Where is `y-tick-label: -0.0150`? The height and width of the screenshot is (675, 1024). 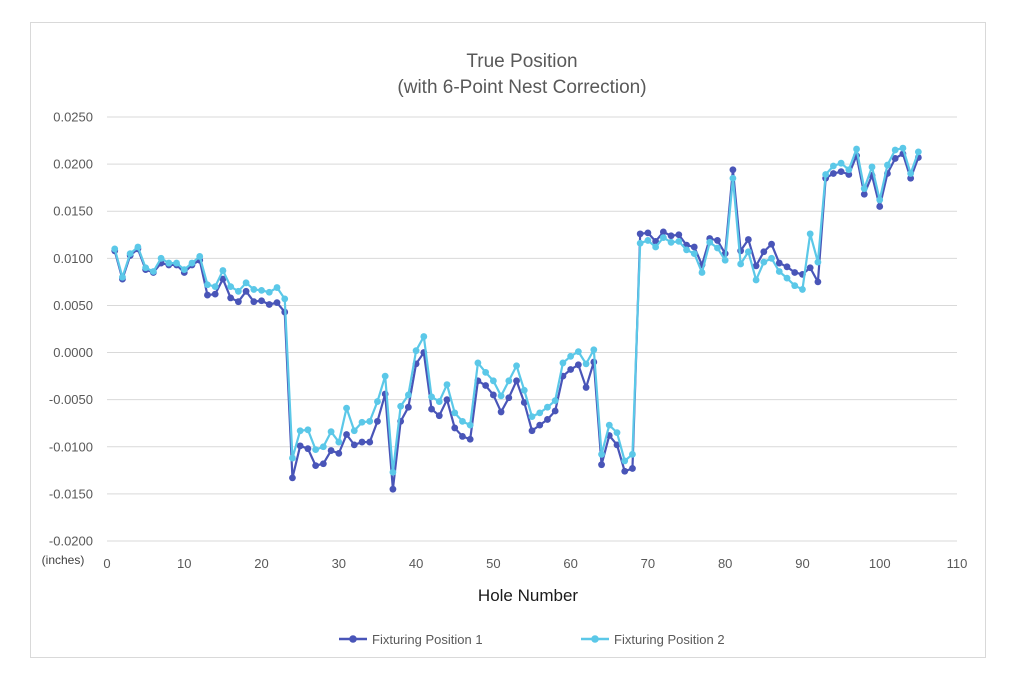 y-tick-label: -0.0150 is located at coordinates (71, 493).